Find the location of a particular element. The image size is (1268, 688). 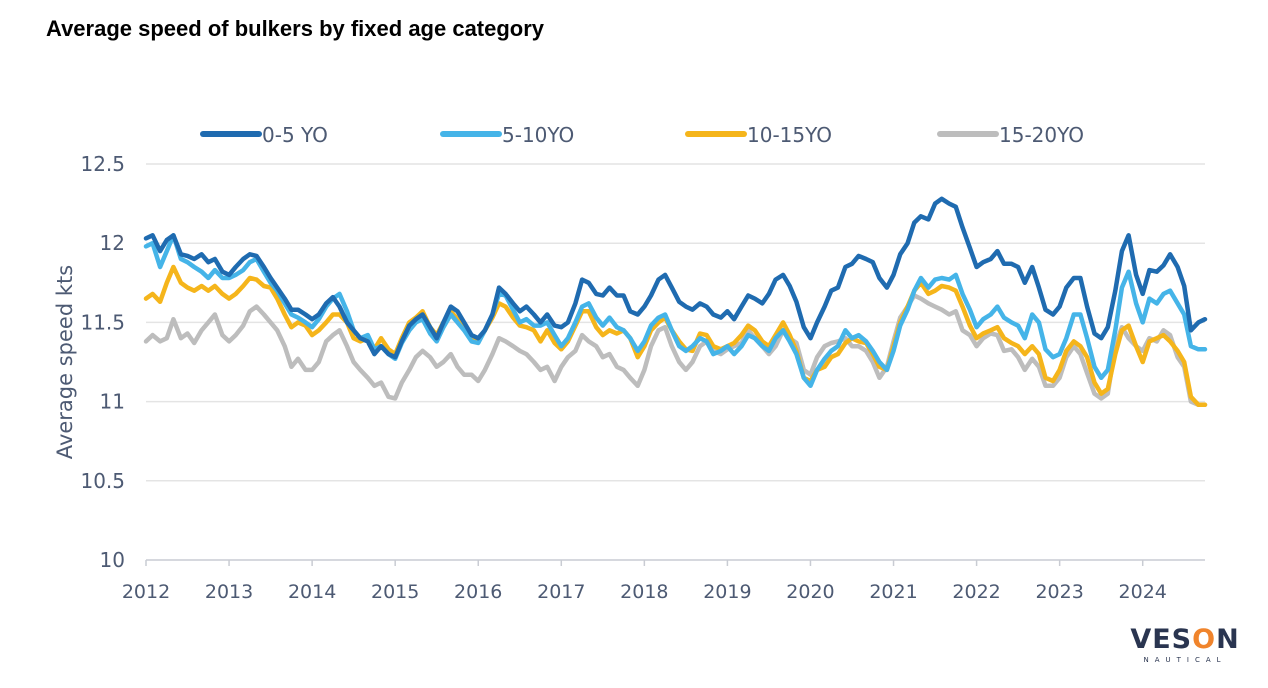

x-tick-label: 2012 is located at coordinates (146, 592).